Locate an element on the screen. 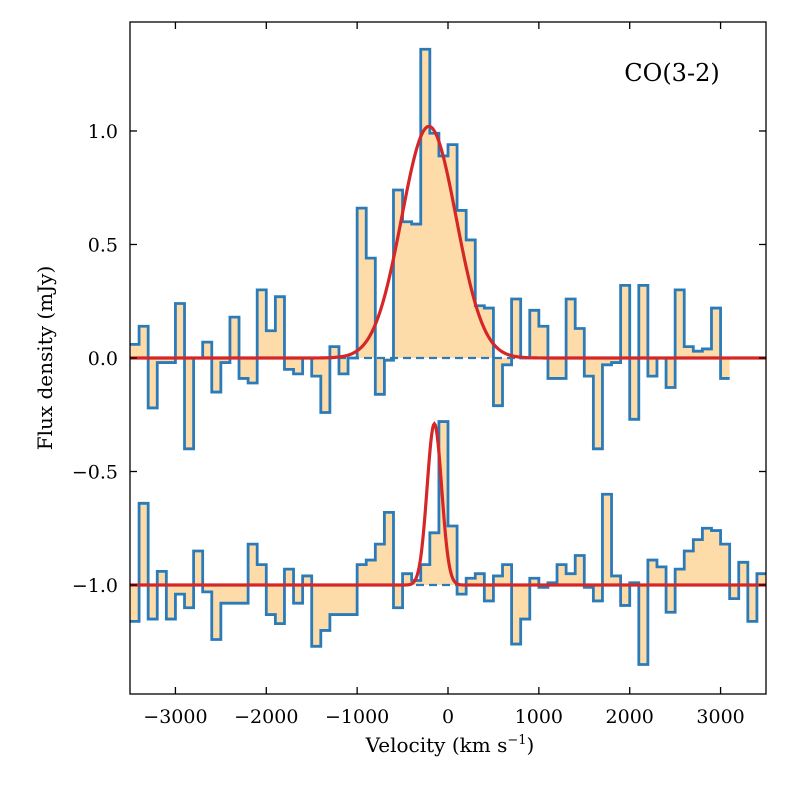 The image size is (789, 789). line-annotation: CO(3-2) is located at coordinates (671, 73).